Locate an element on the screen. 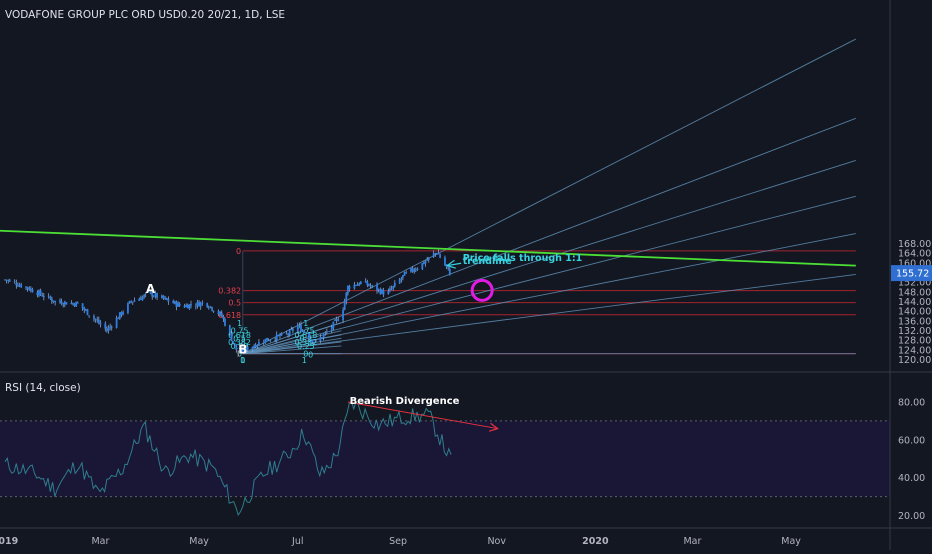  trendline-layer is located at coordinates (428, 248).